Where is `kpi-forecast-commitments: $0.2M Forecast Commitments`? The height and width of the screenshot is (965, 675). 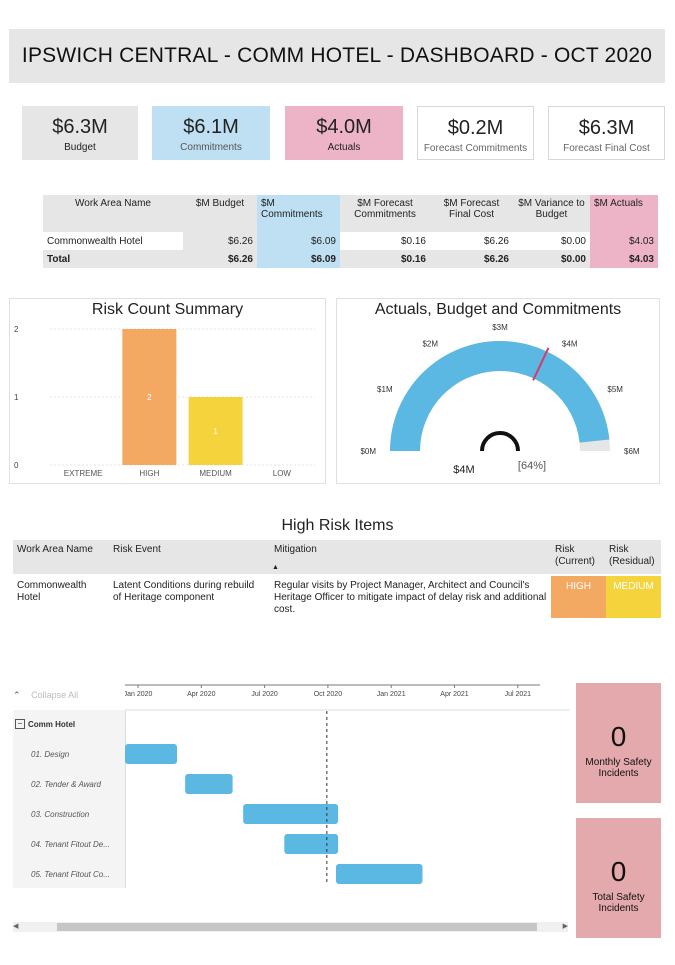 kpi-forecast-commitments: $0.2M Forecast Commitments is located at coordinates (475, 133).